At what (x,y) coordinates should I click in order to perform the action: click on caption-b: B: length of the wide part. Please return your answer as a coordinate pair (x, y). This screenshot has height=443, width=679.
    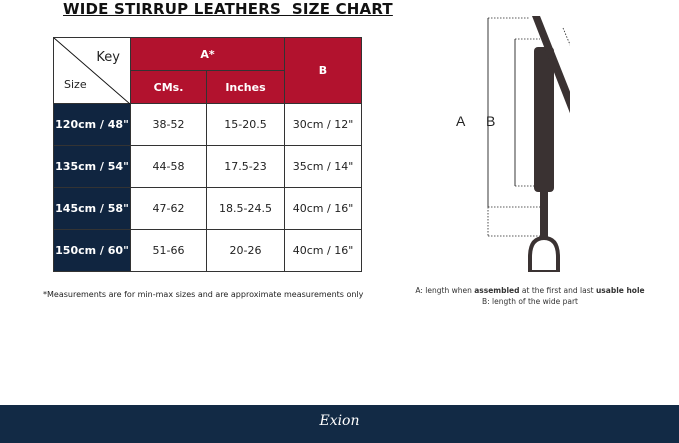
    Looking at the image, I should click on (529, 301).